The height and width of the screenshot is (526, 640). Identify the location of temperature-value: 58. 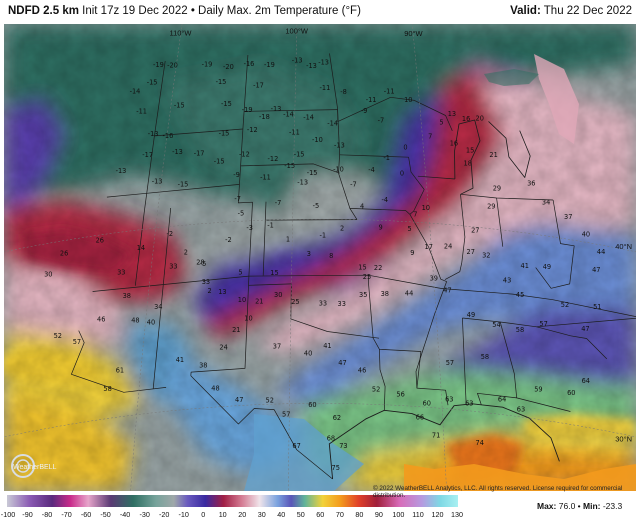
(485, 357).